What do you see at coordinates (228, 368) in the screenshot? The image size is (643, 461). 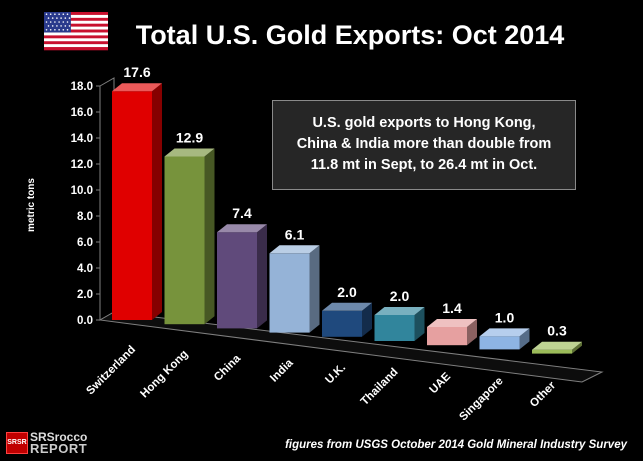 I see `x-tick-label: China` at bounding box center [228, 368].